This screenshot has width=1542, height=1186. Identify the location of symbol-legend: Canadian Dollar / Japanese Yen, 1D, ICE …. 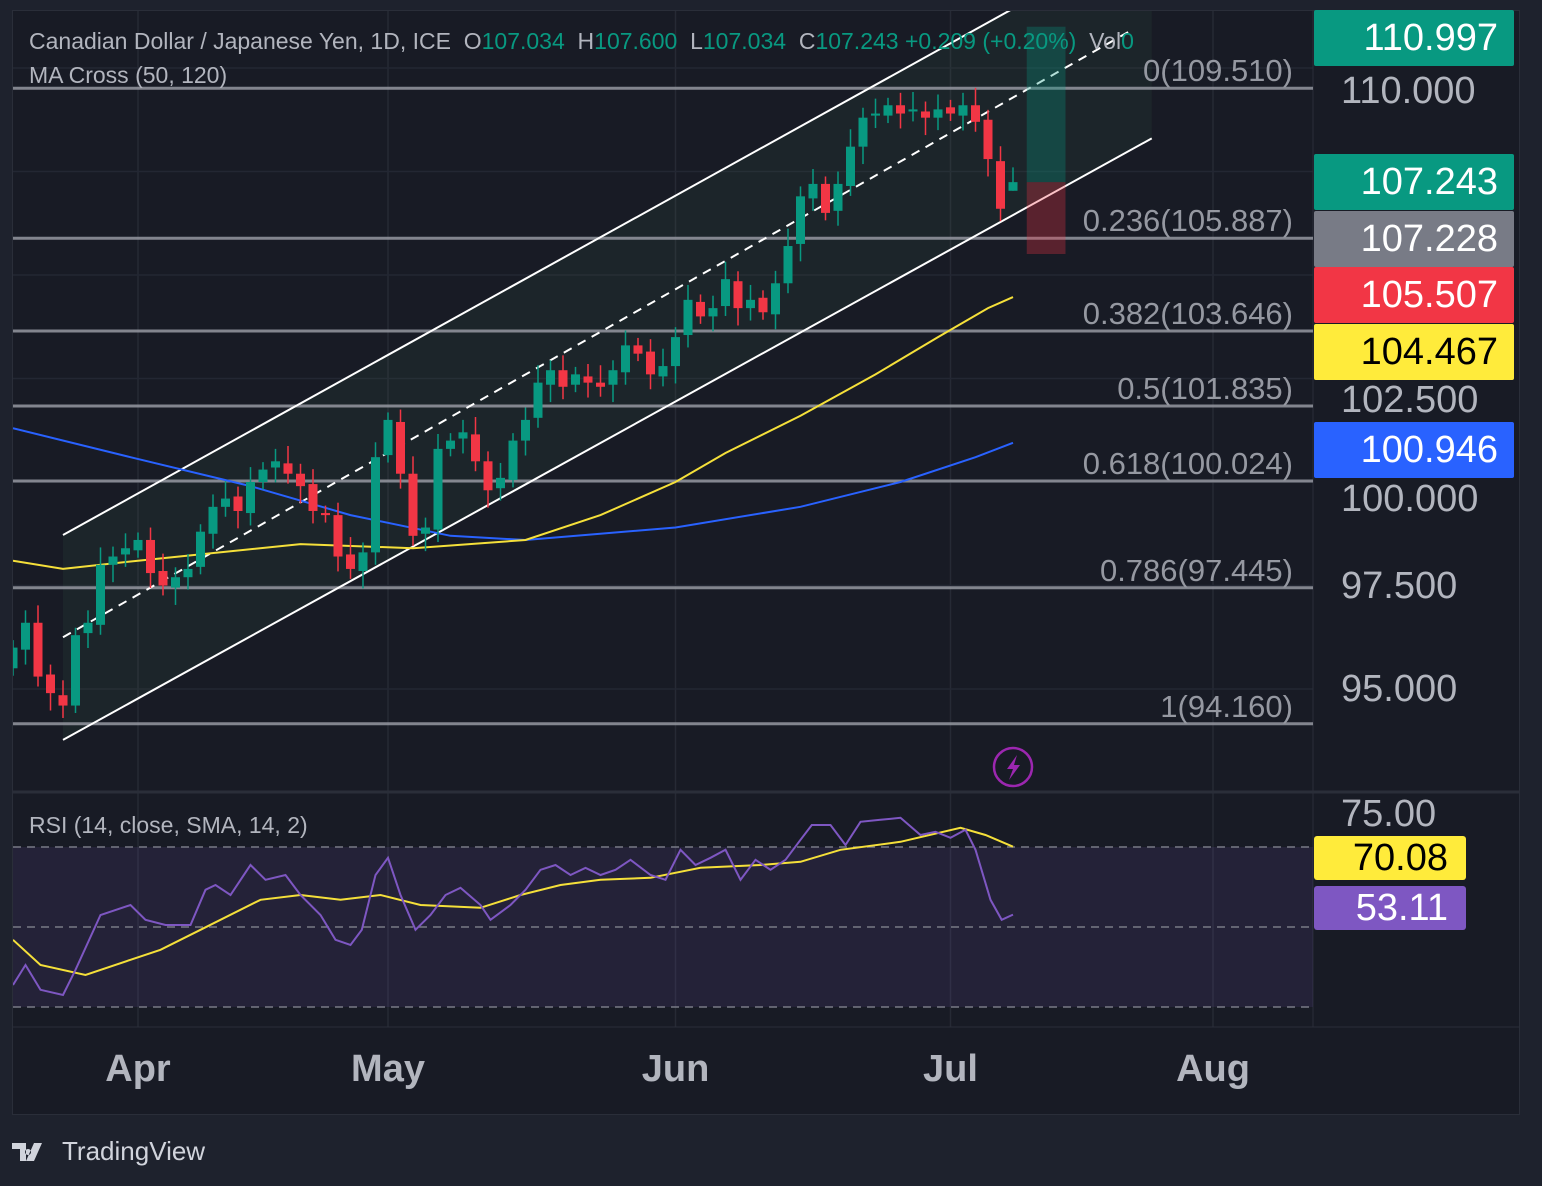
(581, 41).